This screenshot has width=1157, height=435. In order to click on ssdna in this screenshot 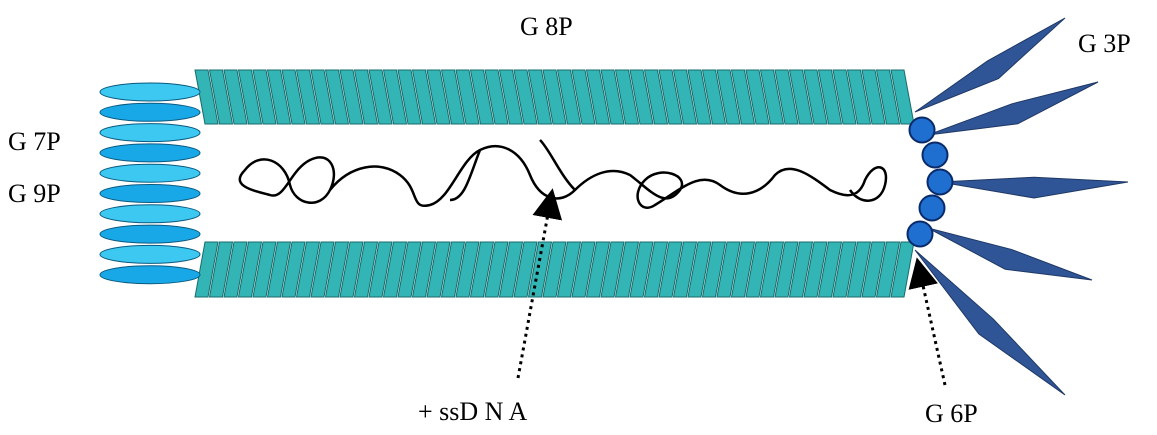, I will do `click(563, 174)`.